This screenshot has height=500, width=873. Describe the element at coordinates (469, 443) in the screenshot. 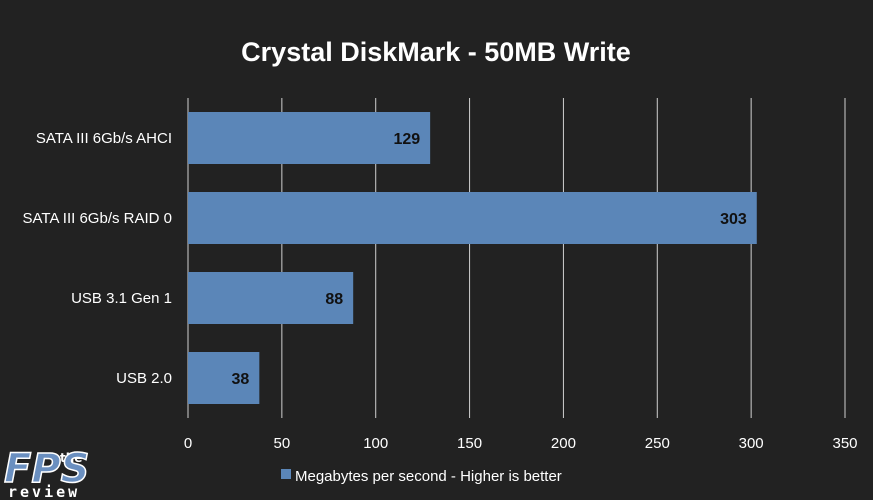

I see `x-tick-label: 150` at that location.